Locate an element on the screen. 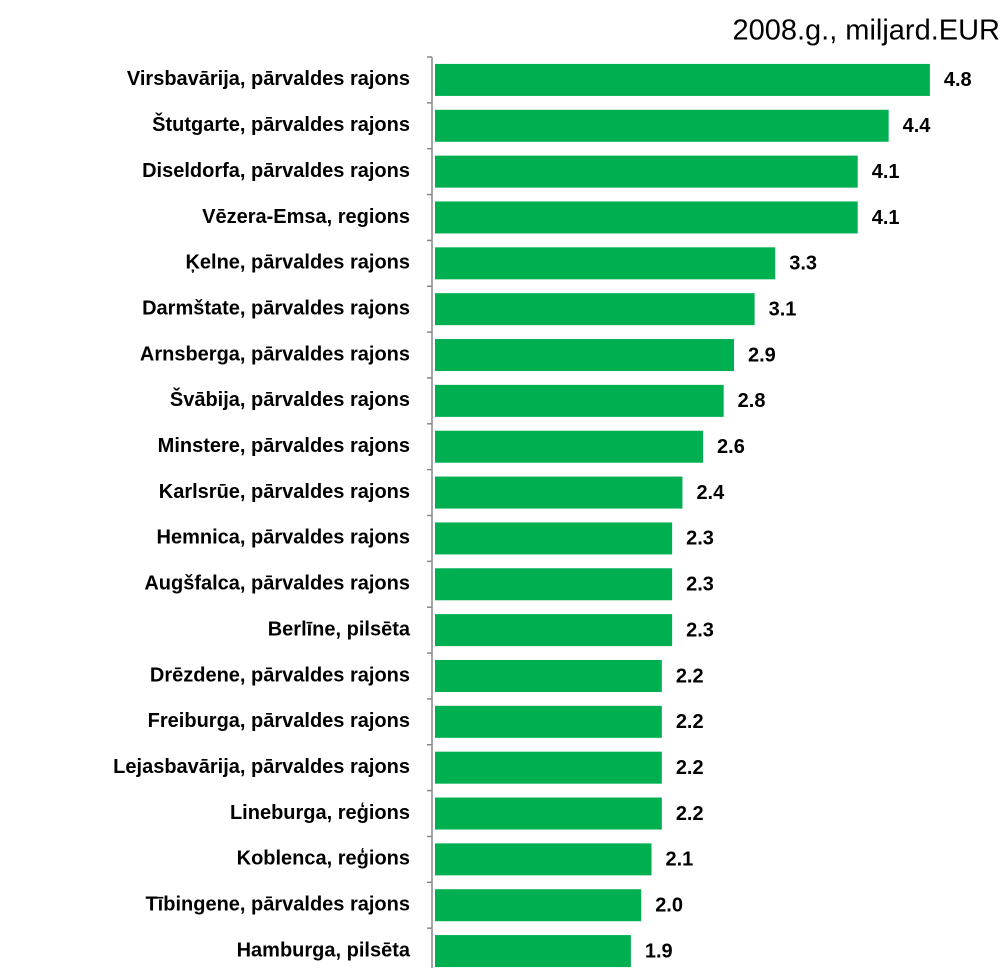 The height and width of the screenshot is (968, 1005). y-tick-label: Augšfalca, pārvaldes rajons is located at coordinates (277, 584).